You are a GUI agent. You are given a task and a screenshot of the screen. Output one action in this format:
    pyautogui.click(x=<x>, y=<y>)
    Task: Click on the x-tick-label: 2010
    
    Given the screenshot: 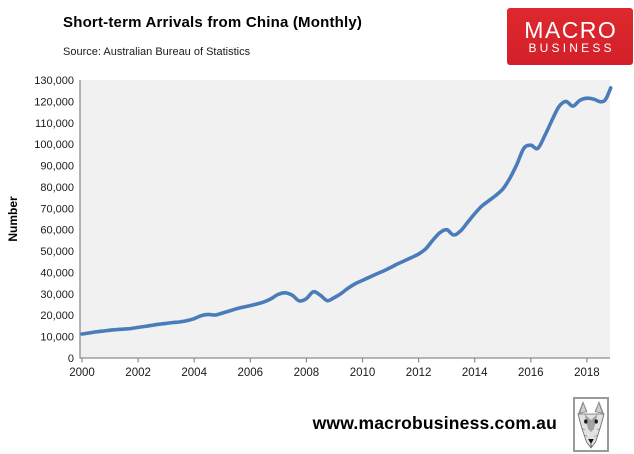 What is the action you would take?
    pyautogui.click(x=363, y=373)
    